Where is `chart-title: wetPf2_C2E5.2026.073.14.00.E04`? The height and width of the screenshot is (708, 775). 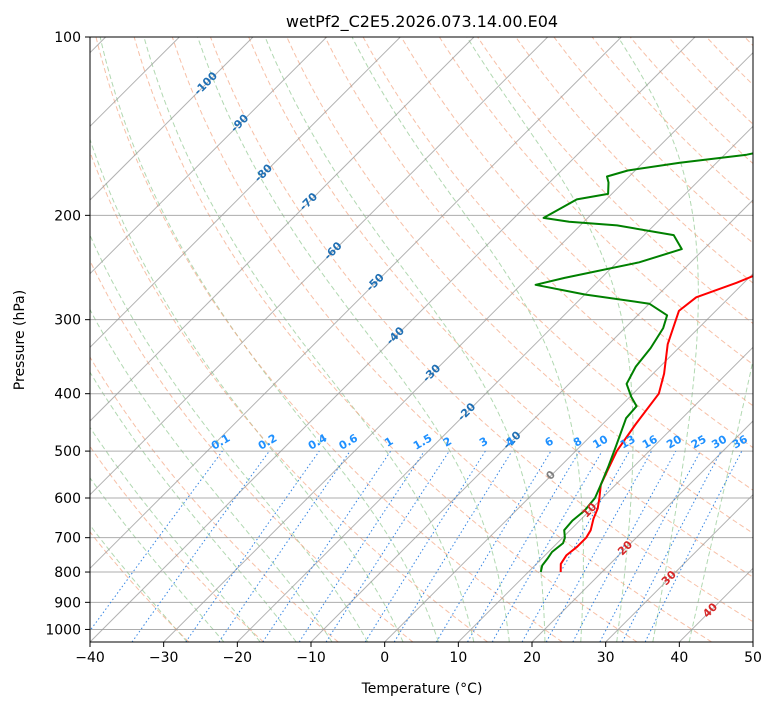 chart-title: wetPf2_C2E5.2026.073.14.00.E04 is located at coordinates (422, 22).